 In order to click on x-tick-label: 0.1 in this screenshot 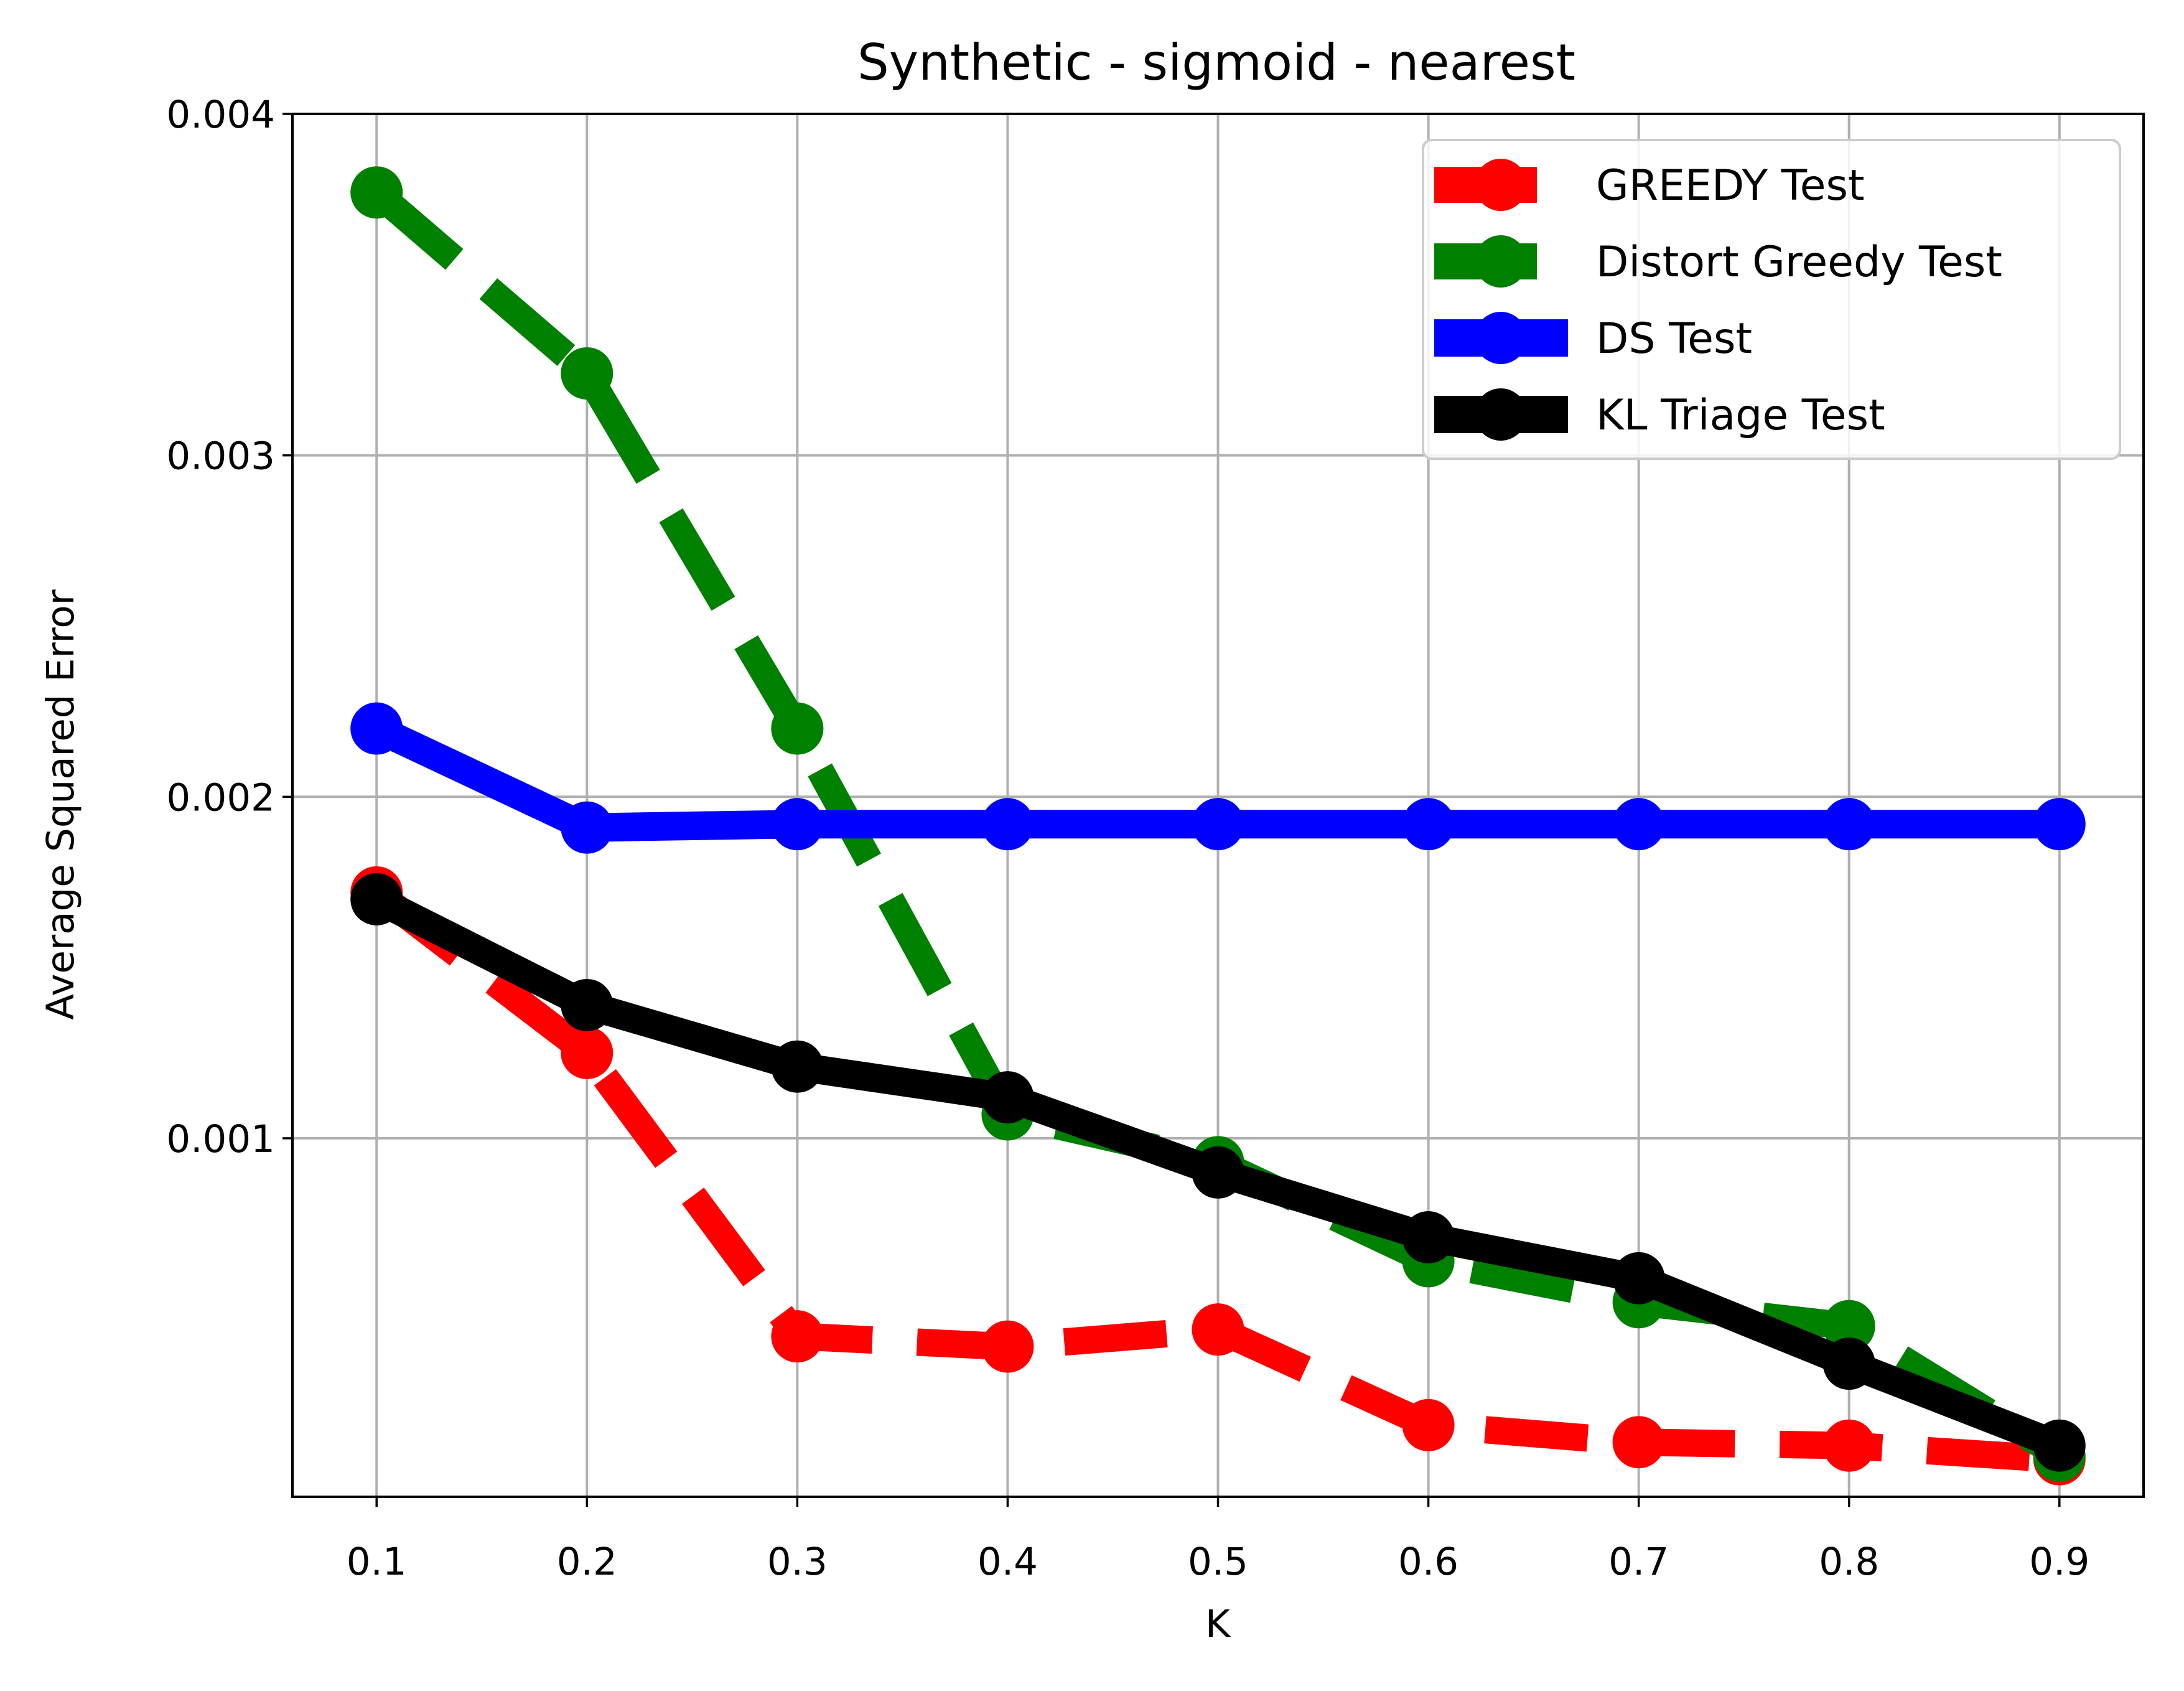, I will do `click(377, 1562)`.